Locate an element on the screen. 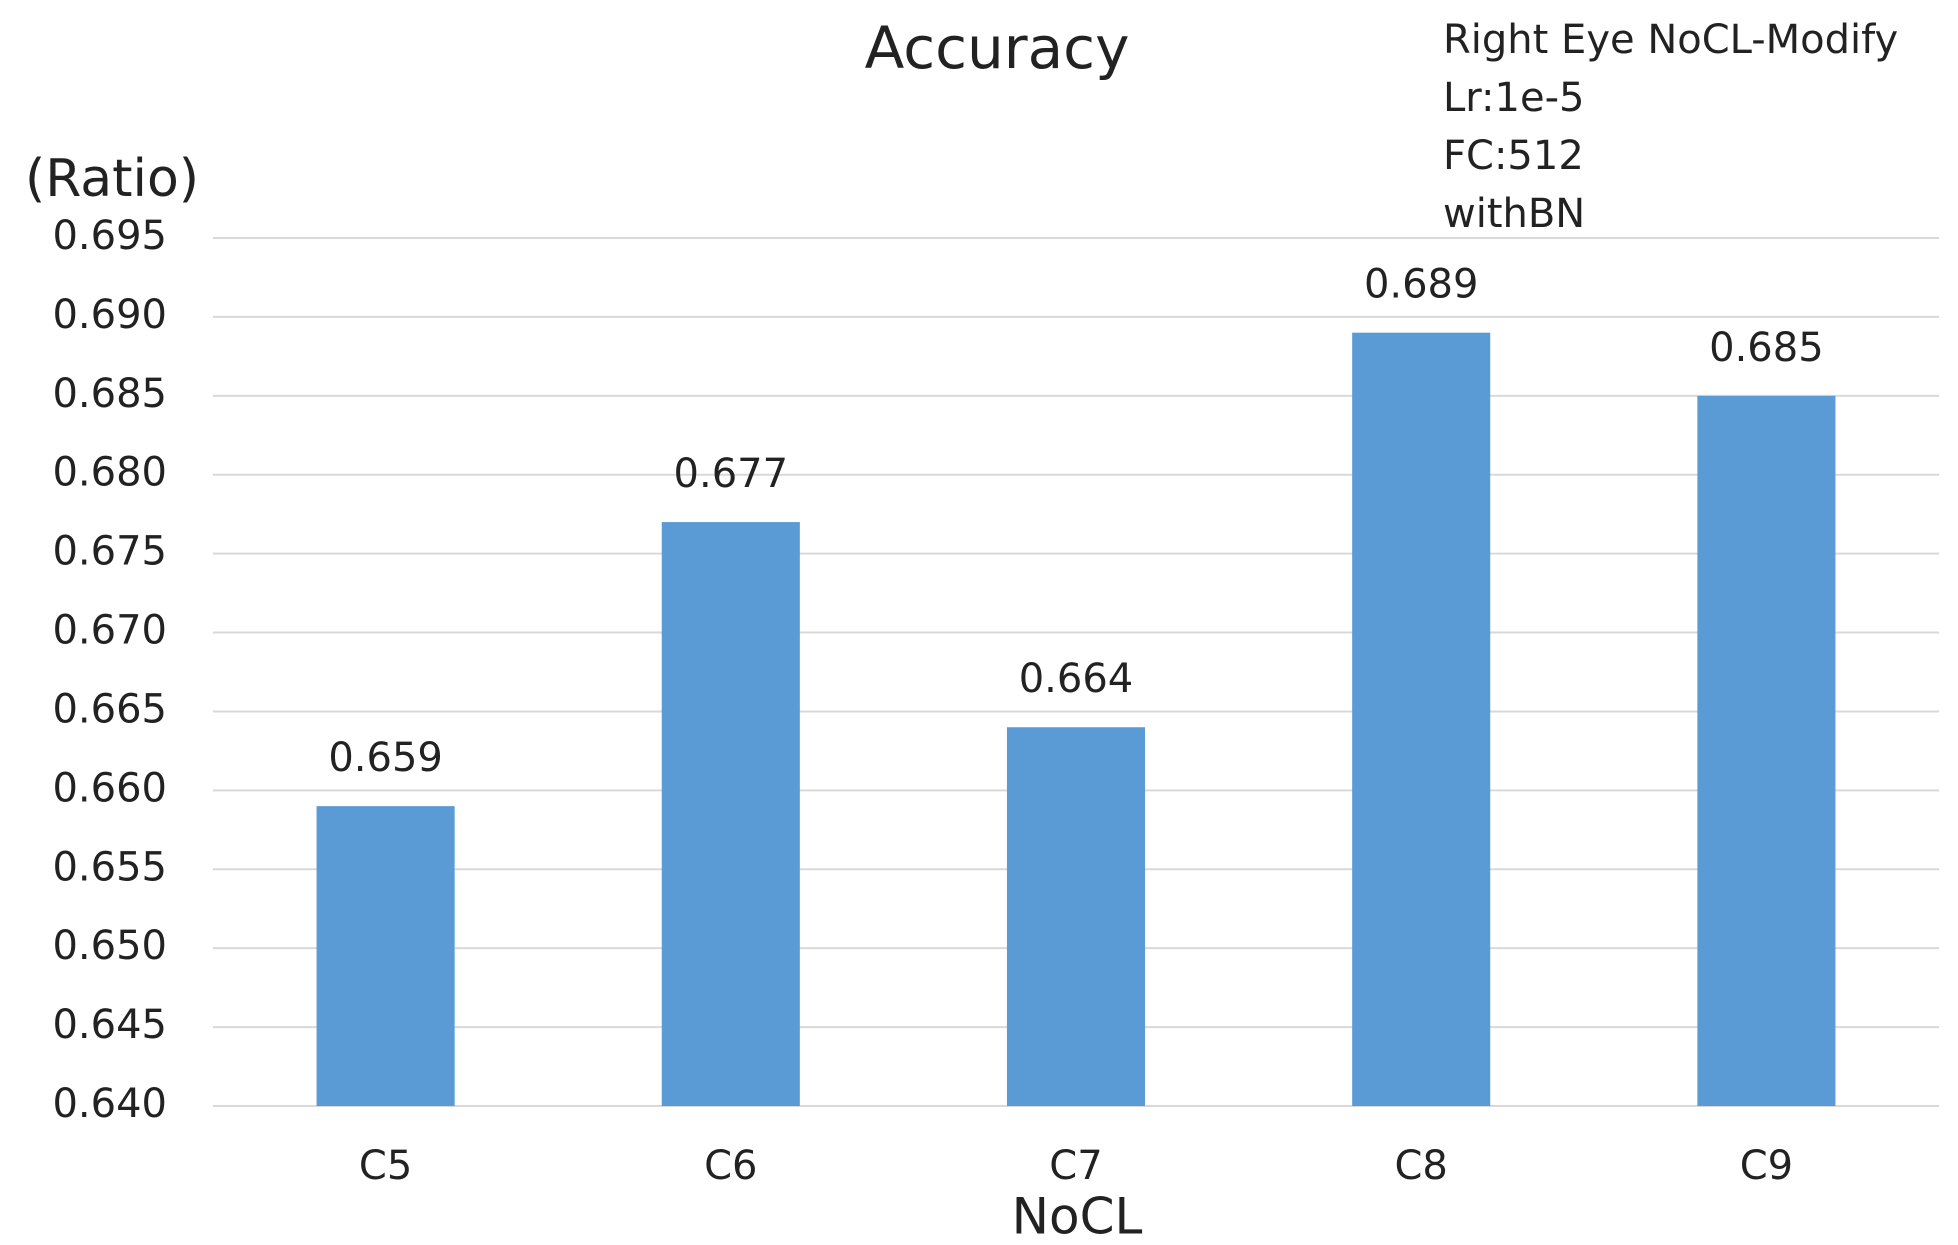  y-tick-label: 0.665 is located at coordinates (109, 709).